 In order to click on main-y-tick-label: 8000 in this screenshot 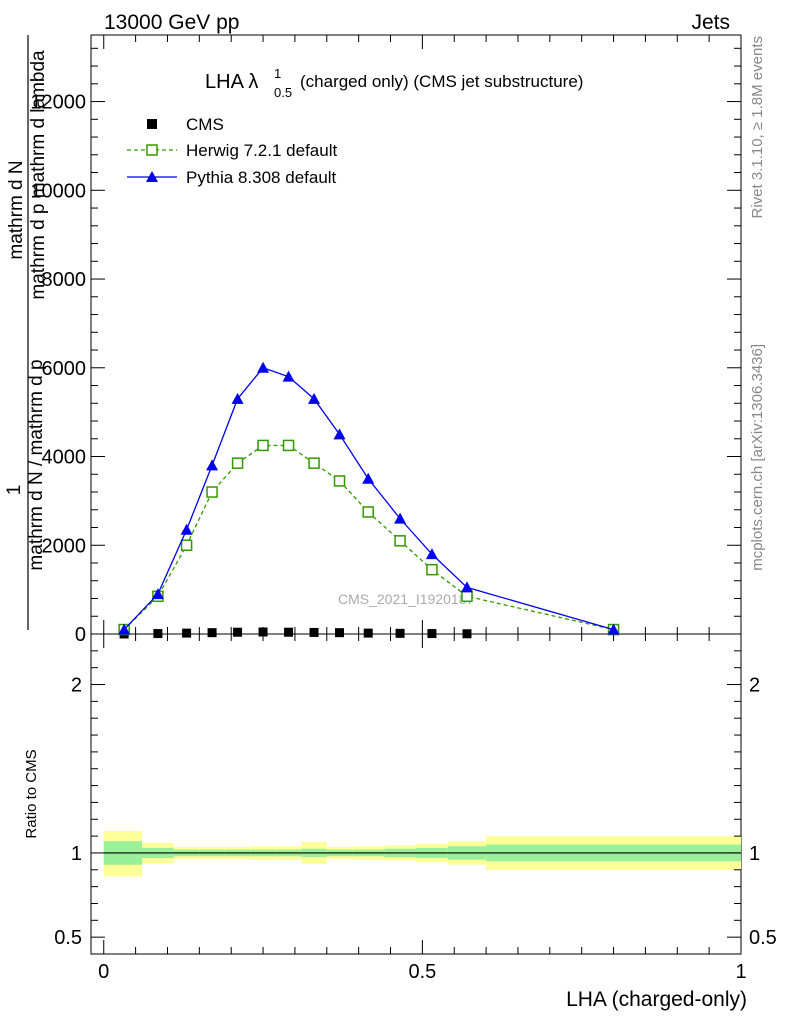, I will do `click(64, 280)`.